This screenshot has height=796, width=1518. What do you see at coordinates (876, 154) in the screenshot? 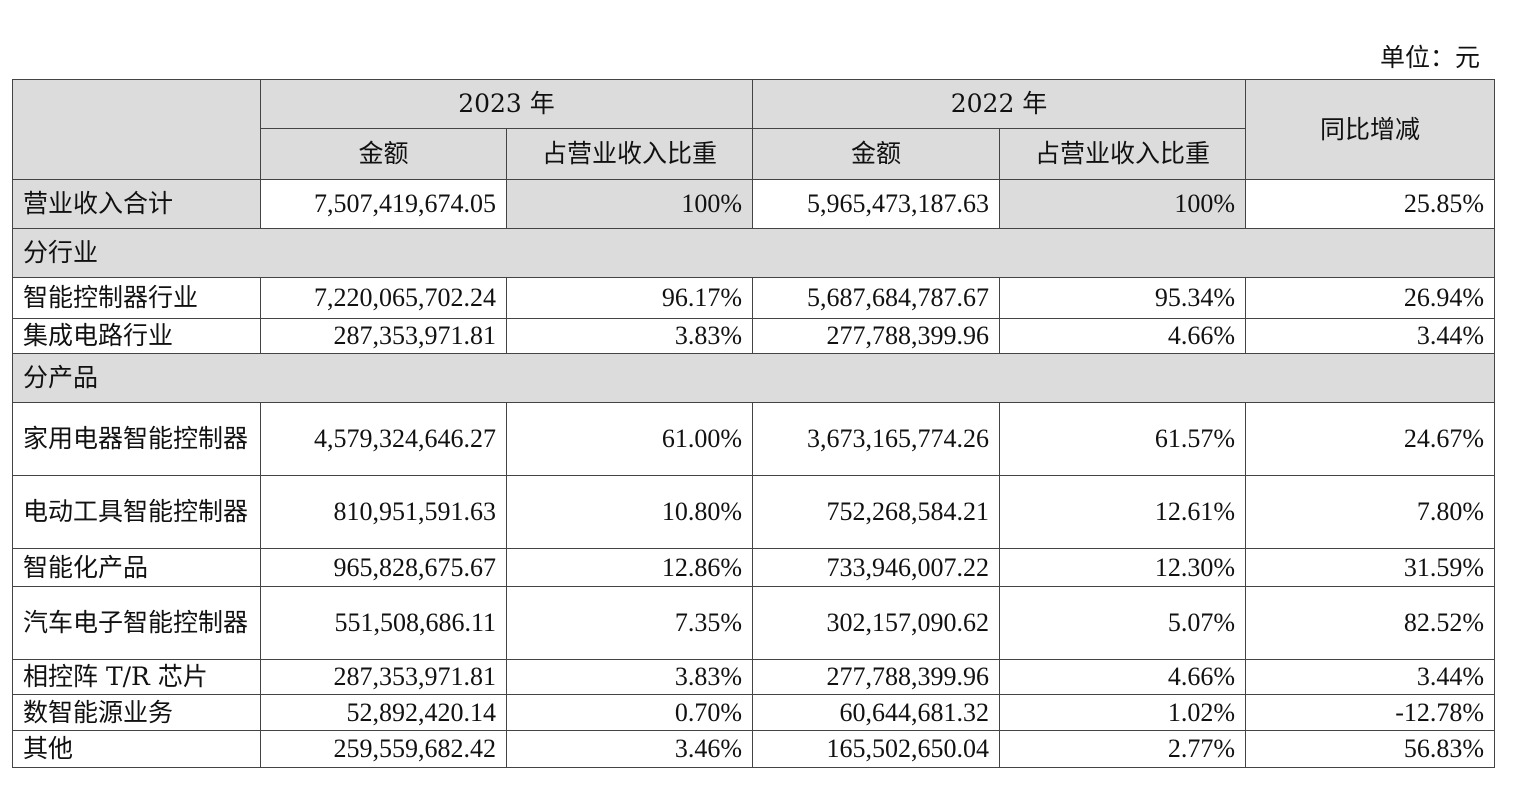
I see `header-amount-2022: 金额` at bounding box center [876, 154].